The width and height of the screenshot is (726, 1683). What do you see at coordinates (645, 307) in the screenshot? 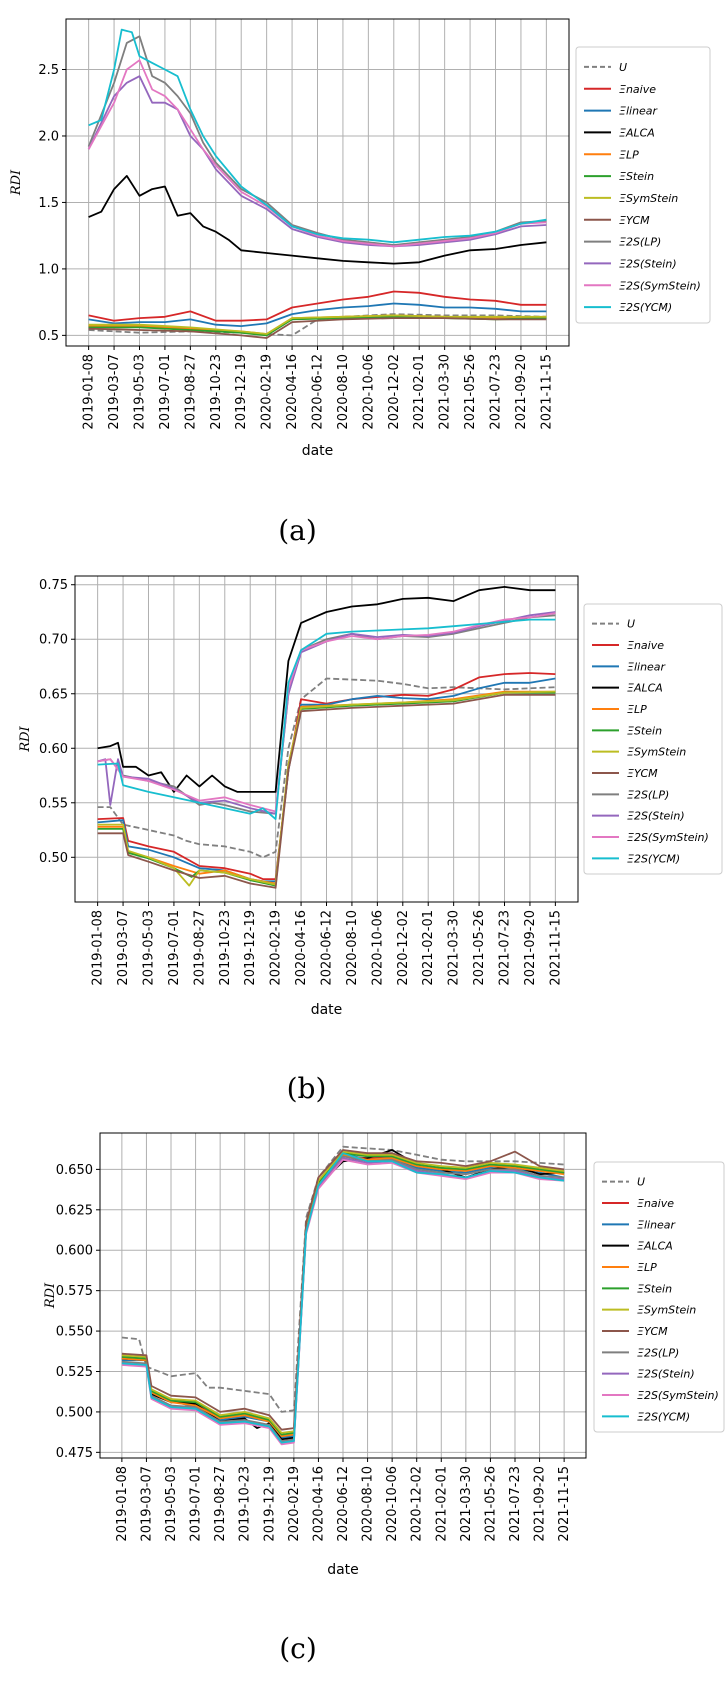
I see `legend-entry-label: Ξ2S(YCM)` at bounding box center [645, 307].